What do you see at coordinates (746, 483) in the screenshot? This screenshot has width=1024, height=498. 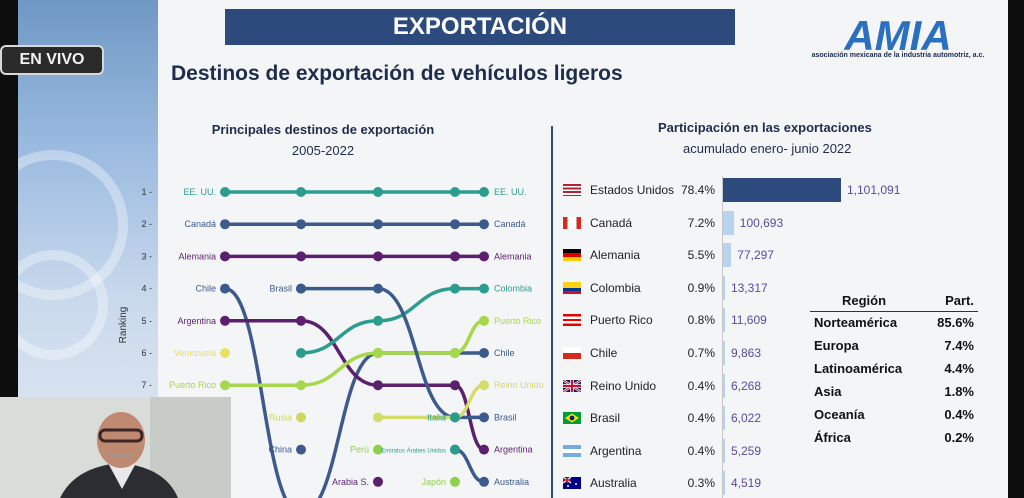 I see `export-value: 4,519` at bounding box center [746, 483].